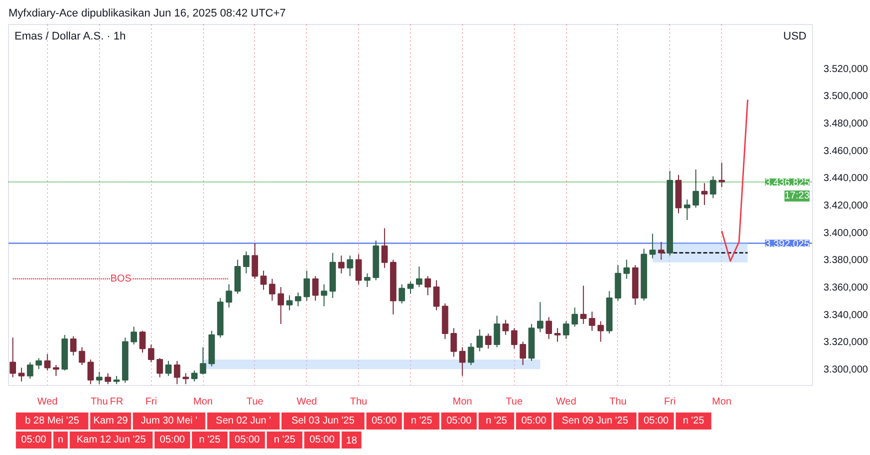 This screenshot has width=870, height=455. Describe the element at coordinates (595, 421) in the screenshot. I see `text: Sen 09 Jun '25` at that location.